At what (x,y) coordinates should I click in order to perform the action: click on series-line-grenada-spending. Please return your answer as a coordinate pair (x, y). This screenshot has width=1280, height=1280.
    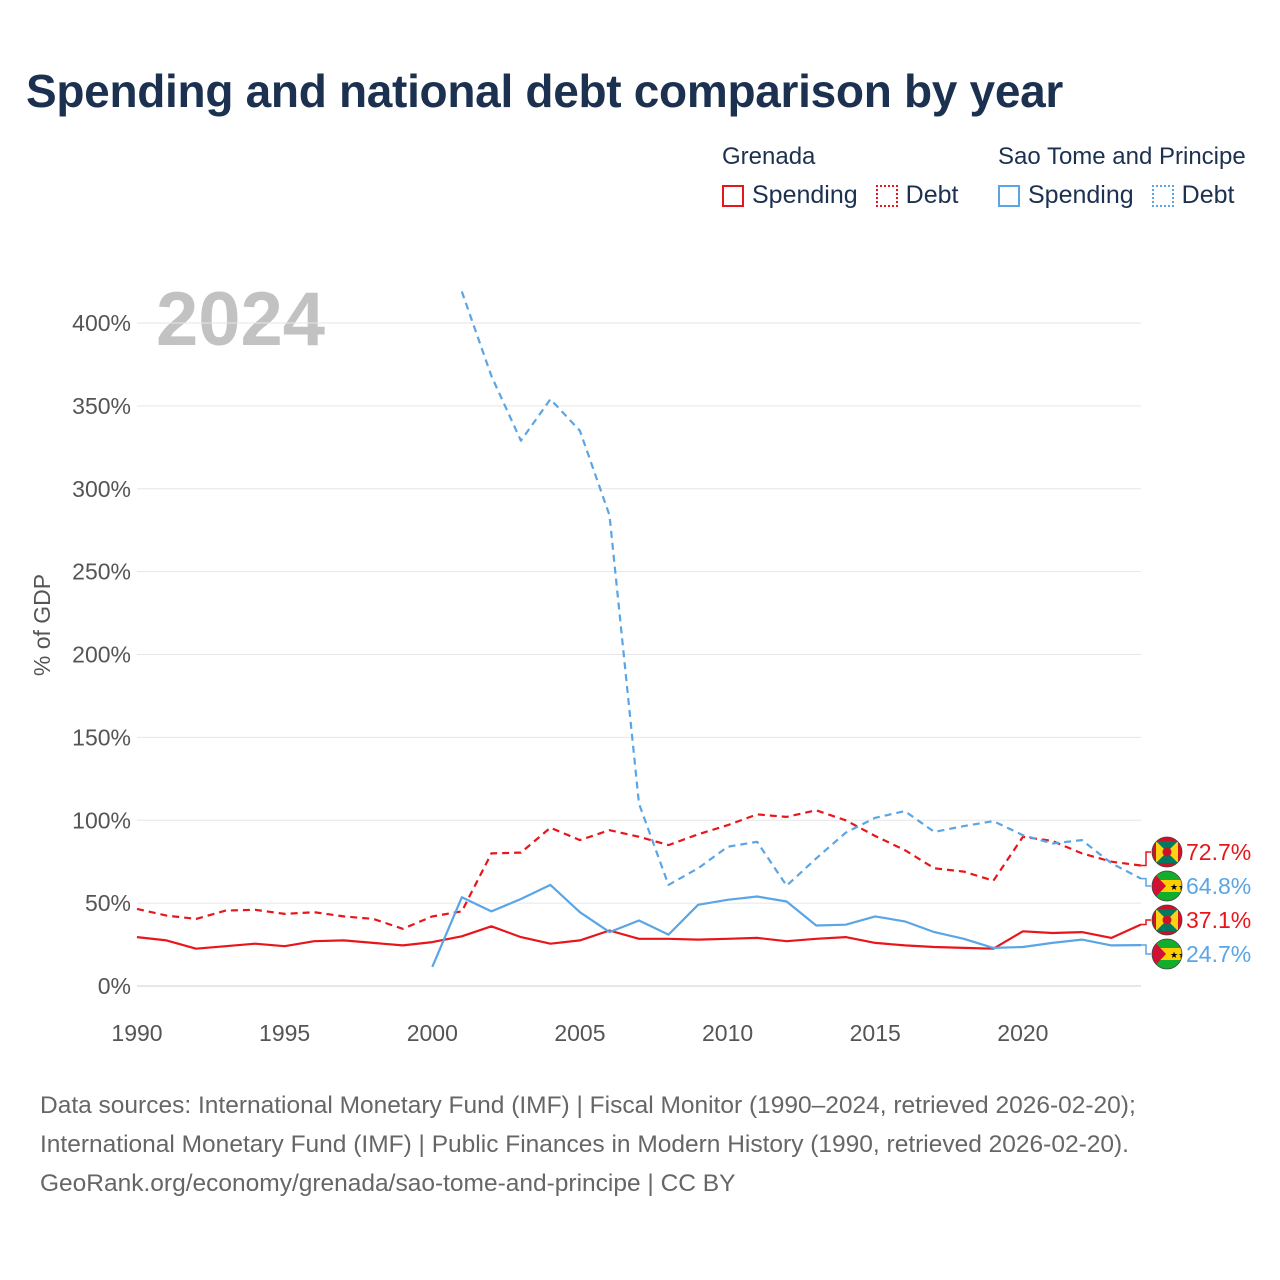
    Looking at the image, I should click on (639, 936).